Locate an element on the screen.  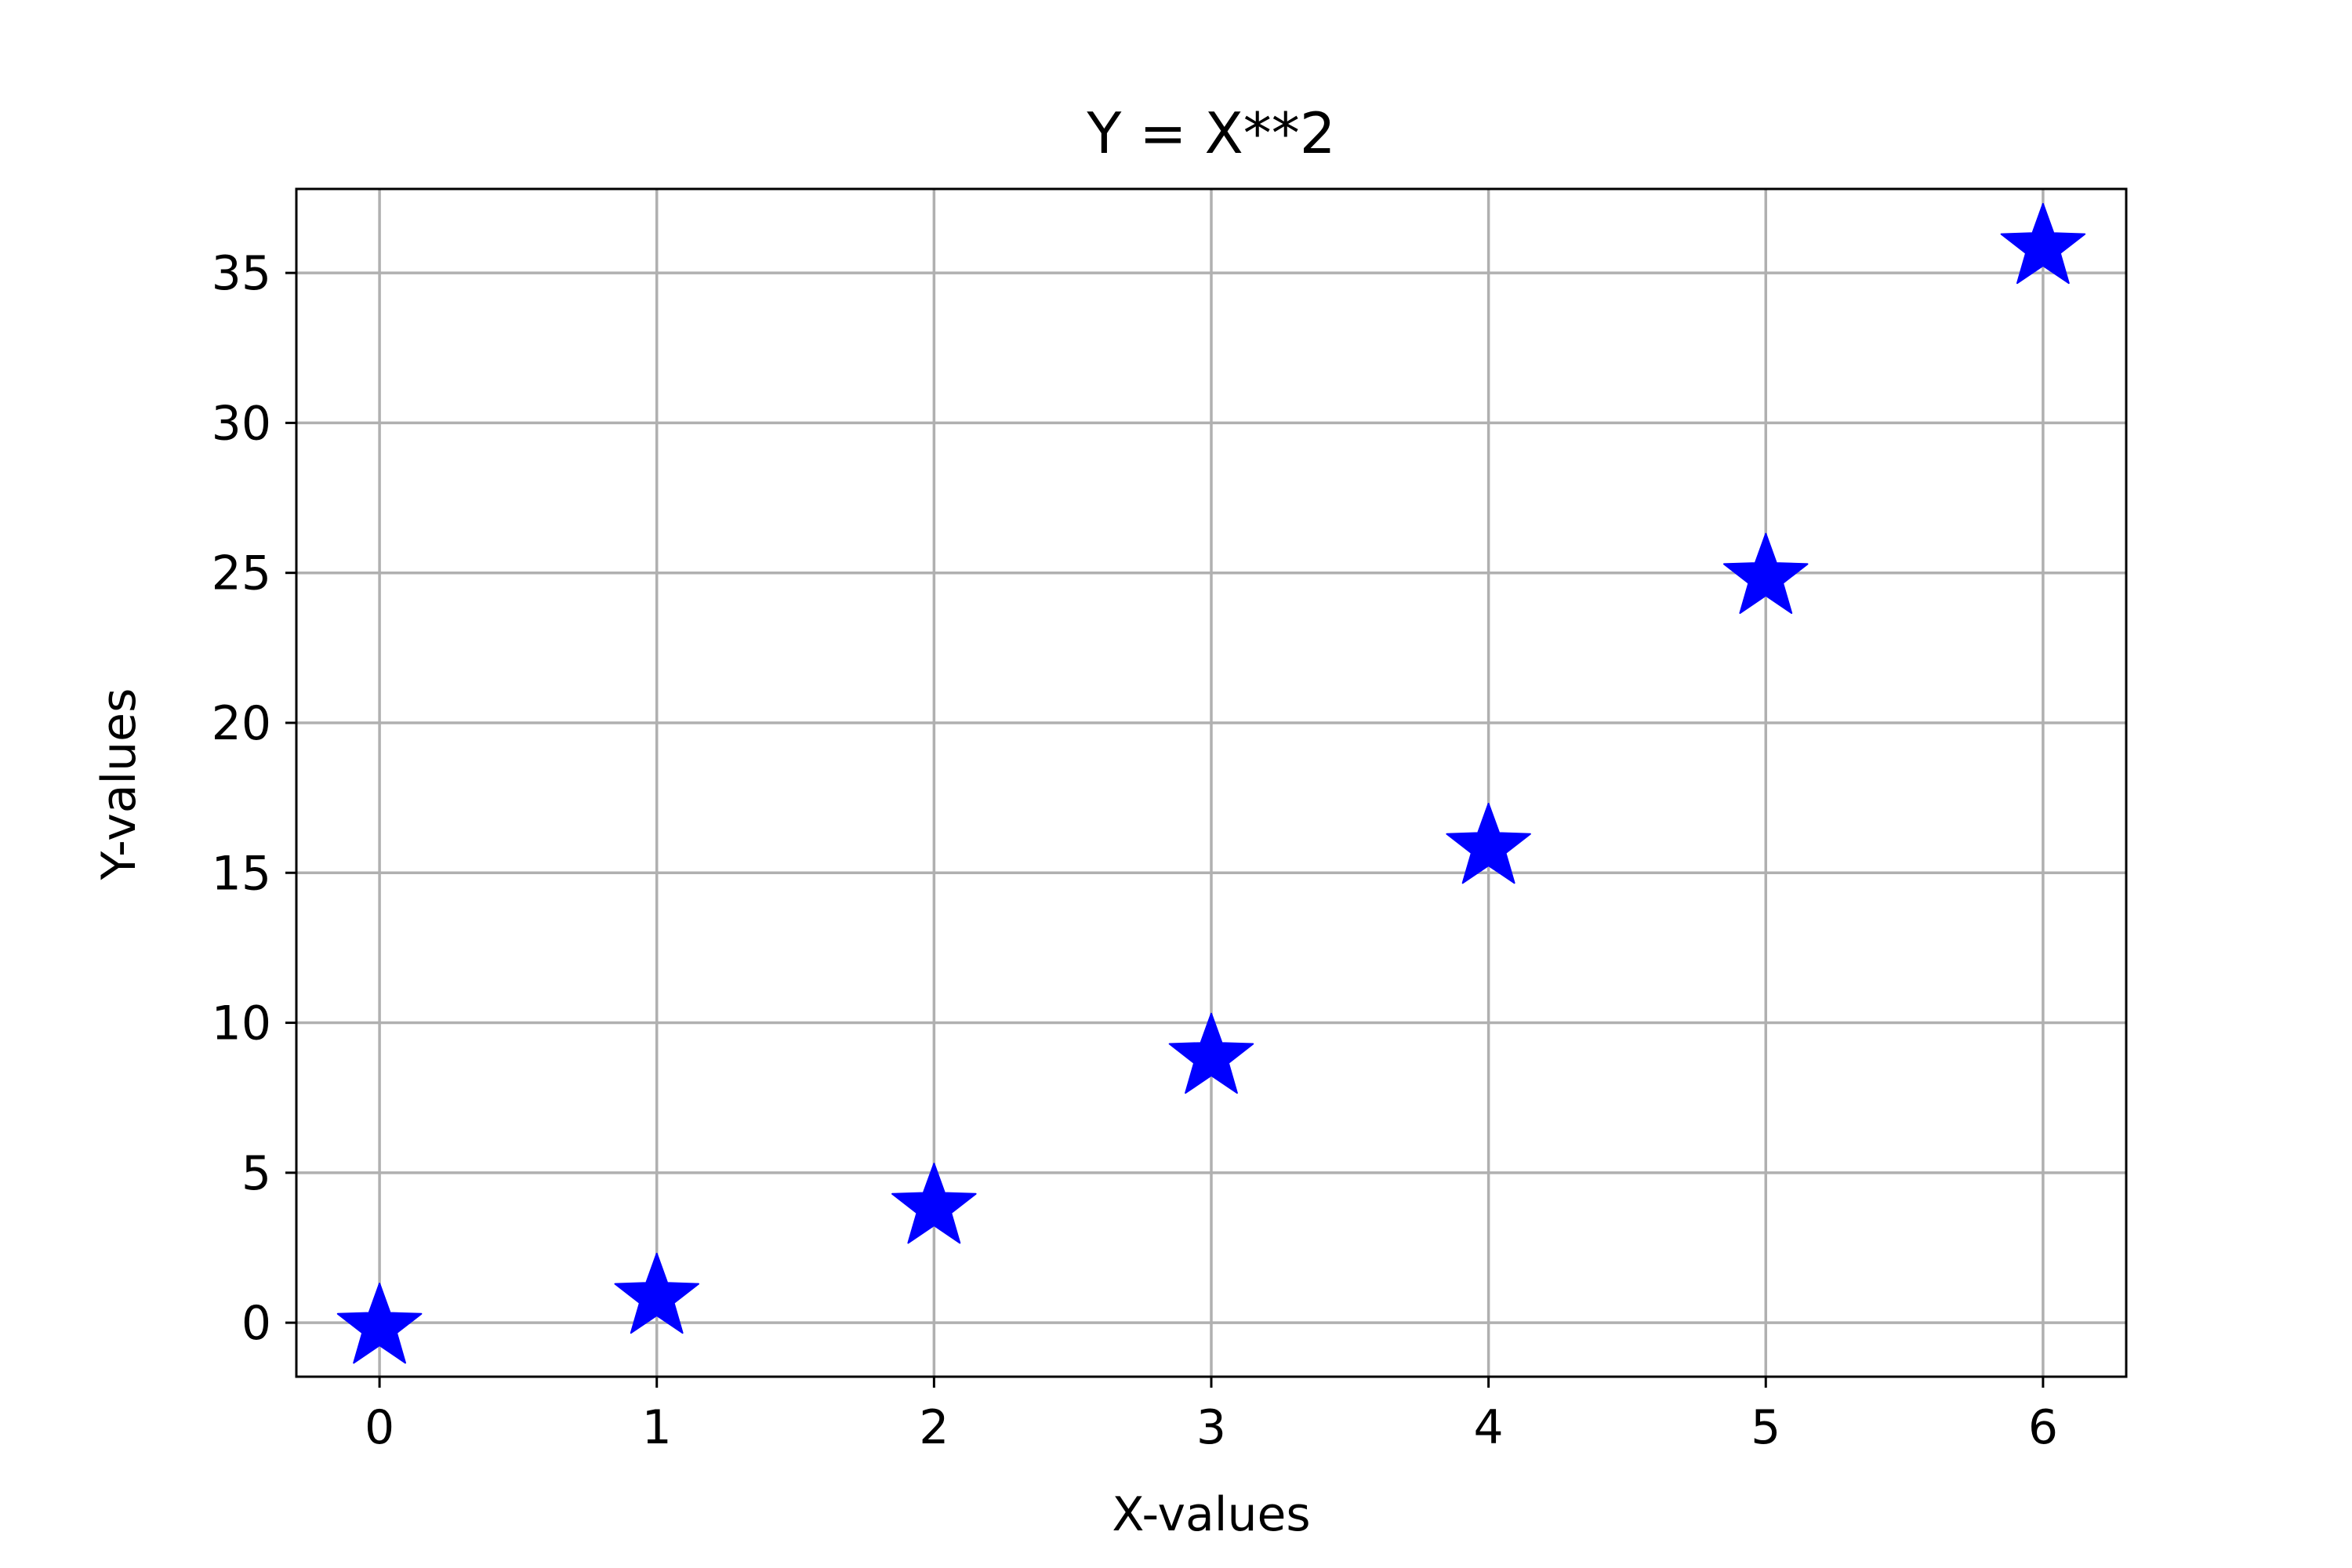
x-tick-label: 5 is located at coordinates (1765, 1427).